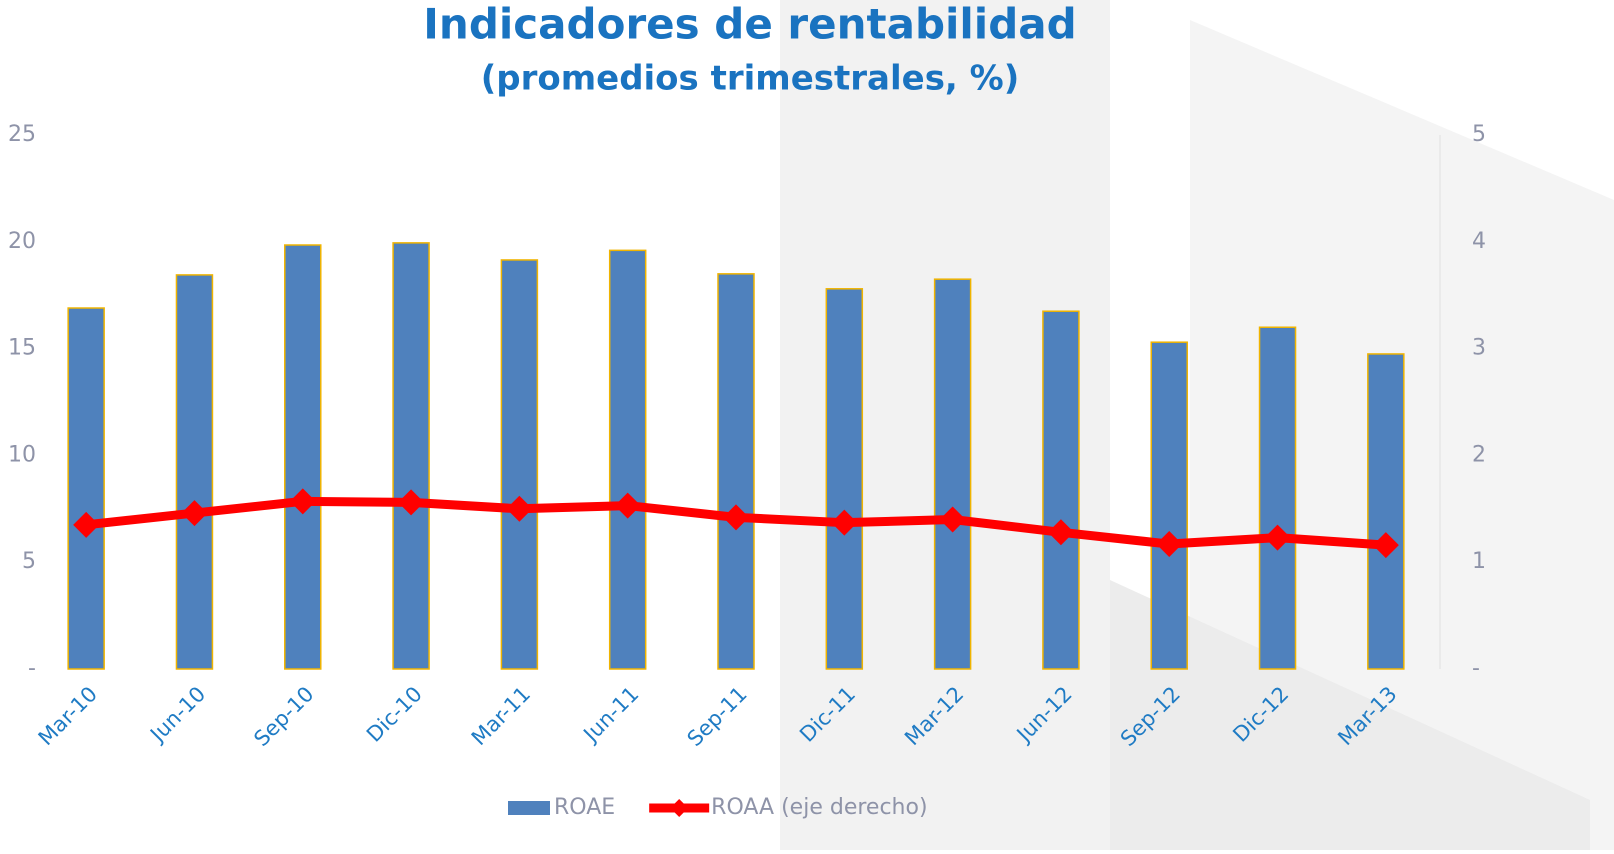  Describe the element at coordinates (68, 716) in the screenshot. I see `x-tick-label: Mar-10` at that location.